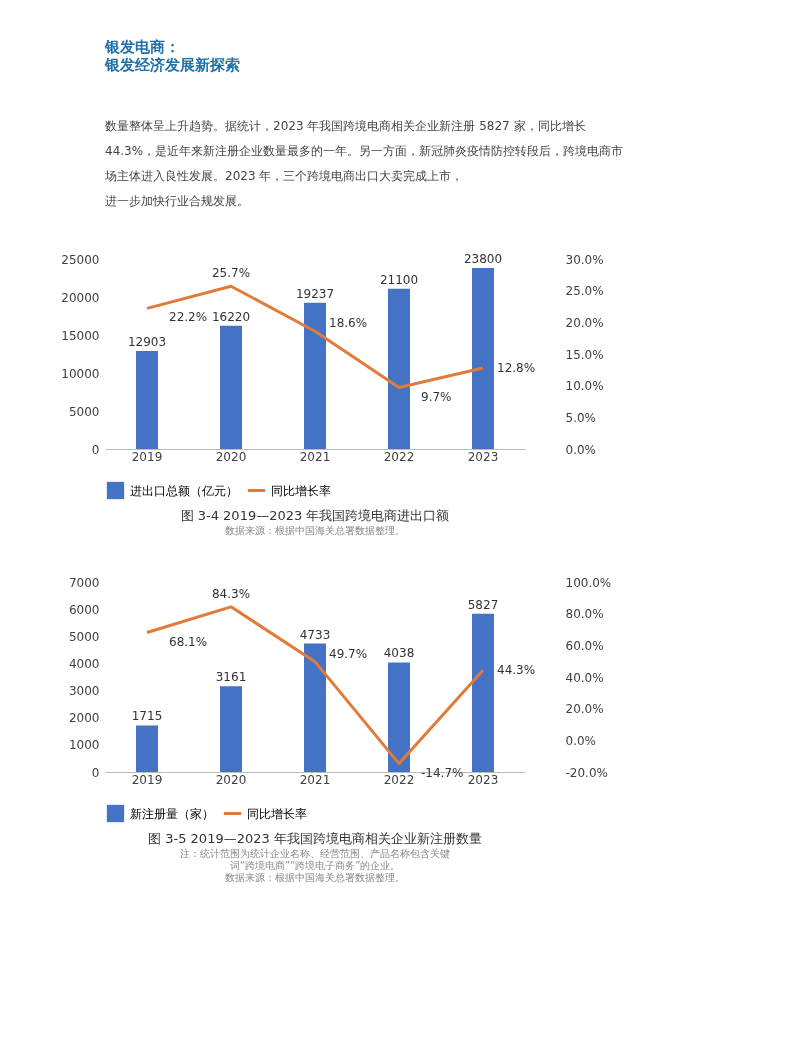 Image resolution: width=800 pixels, height=1053 pixels. I want to click on text: 图 3-4 2019—2023 年我国跨境电商进出口额, so click(315, 515).